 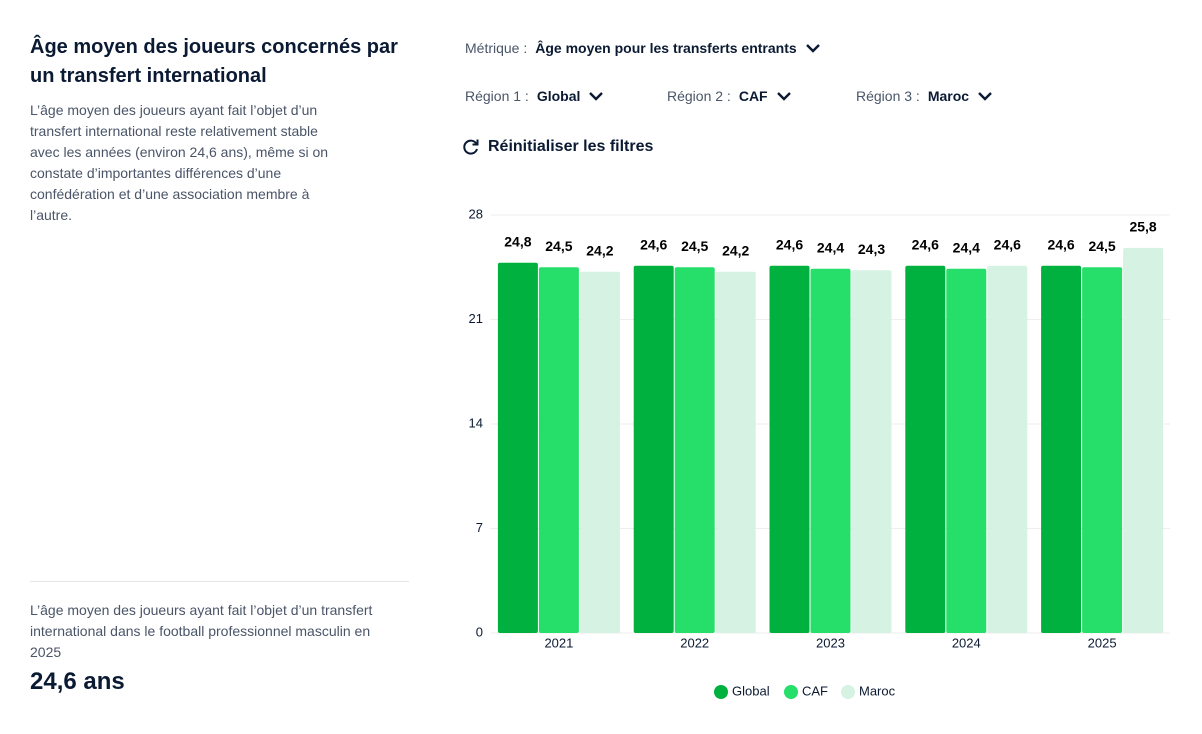 What do you see at coordinates (558, 642) in the screenshot?
I see `x-tick-label: 2021` at bounding box center [558, 642].